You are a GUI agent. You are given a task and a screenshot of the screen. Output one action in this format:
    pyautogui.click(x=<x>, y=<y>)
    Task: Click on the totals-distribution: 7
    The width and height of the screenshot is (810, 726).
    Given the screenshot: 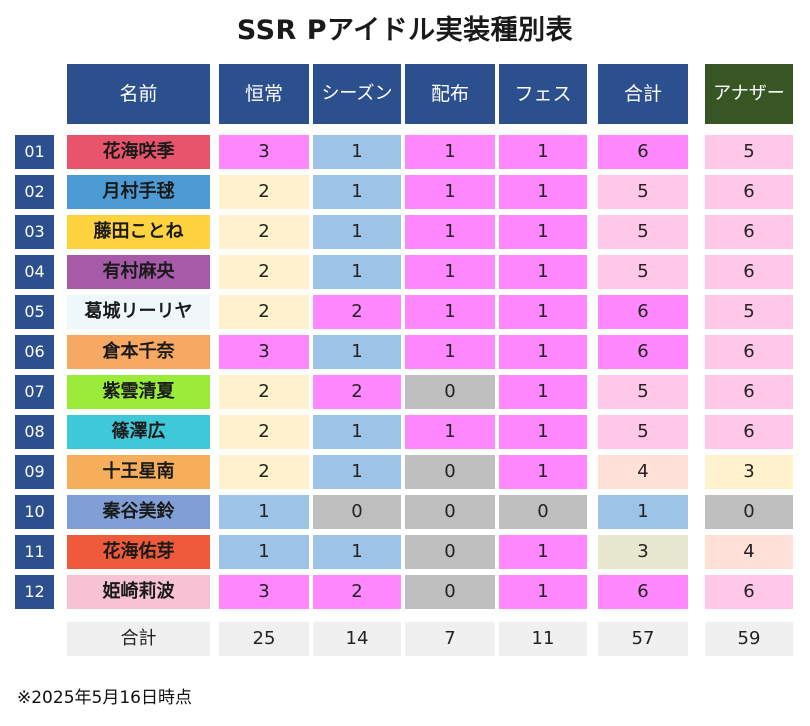 What is the action you would take?
    pyautogui.click(x=450, y=639)
    